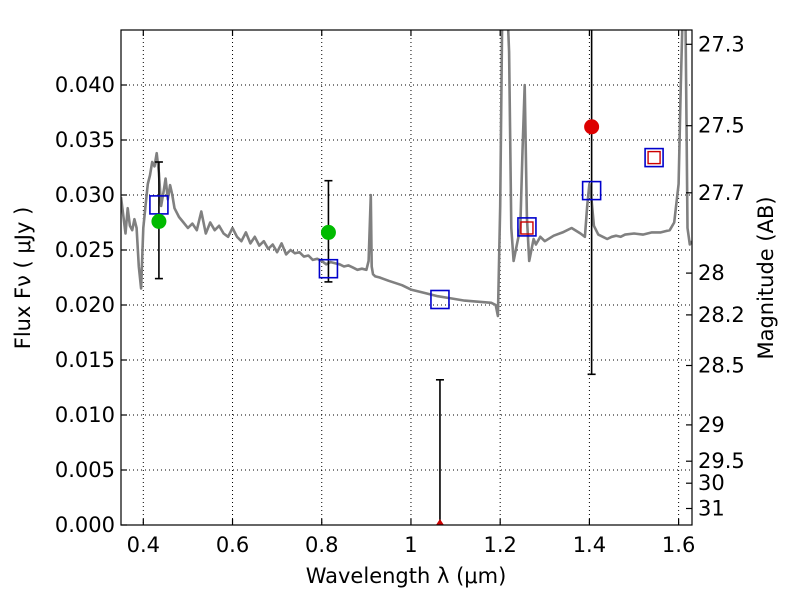  Describe the element at coordinates (23, 278) in the screenshot. I see `y-axis-label: Flux Fν ( μJy )` at that location.